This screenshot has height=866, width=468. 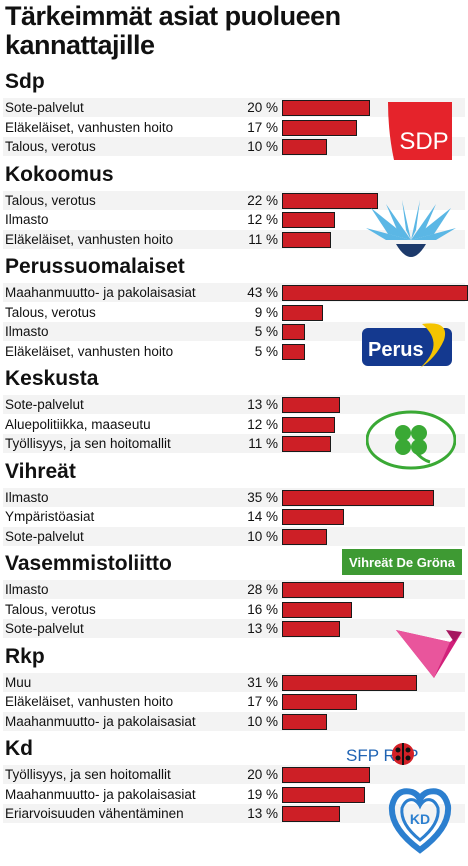 I want to click on vihreat-logo: Vihreät De Gröna, so click(x=402, y=562).